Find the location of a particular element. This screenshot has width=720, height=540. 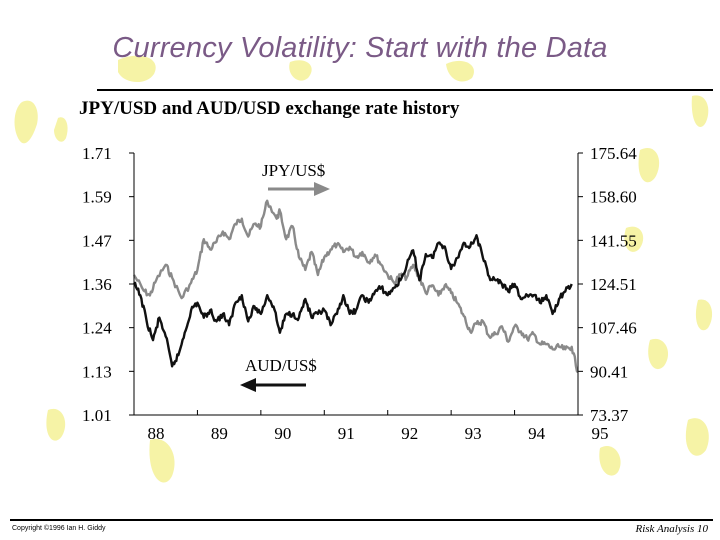

right-tick-label: 124.51 is located at coordinates (613, 284).